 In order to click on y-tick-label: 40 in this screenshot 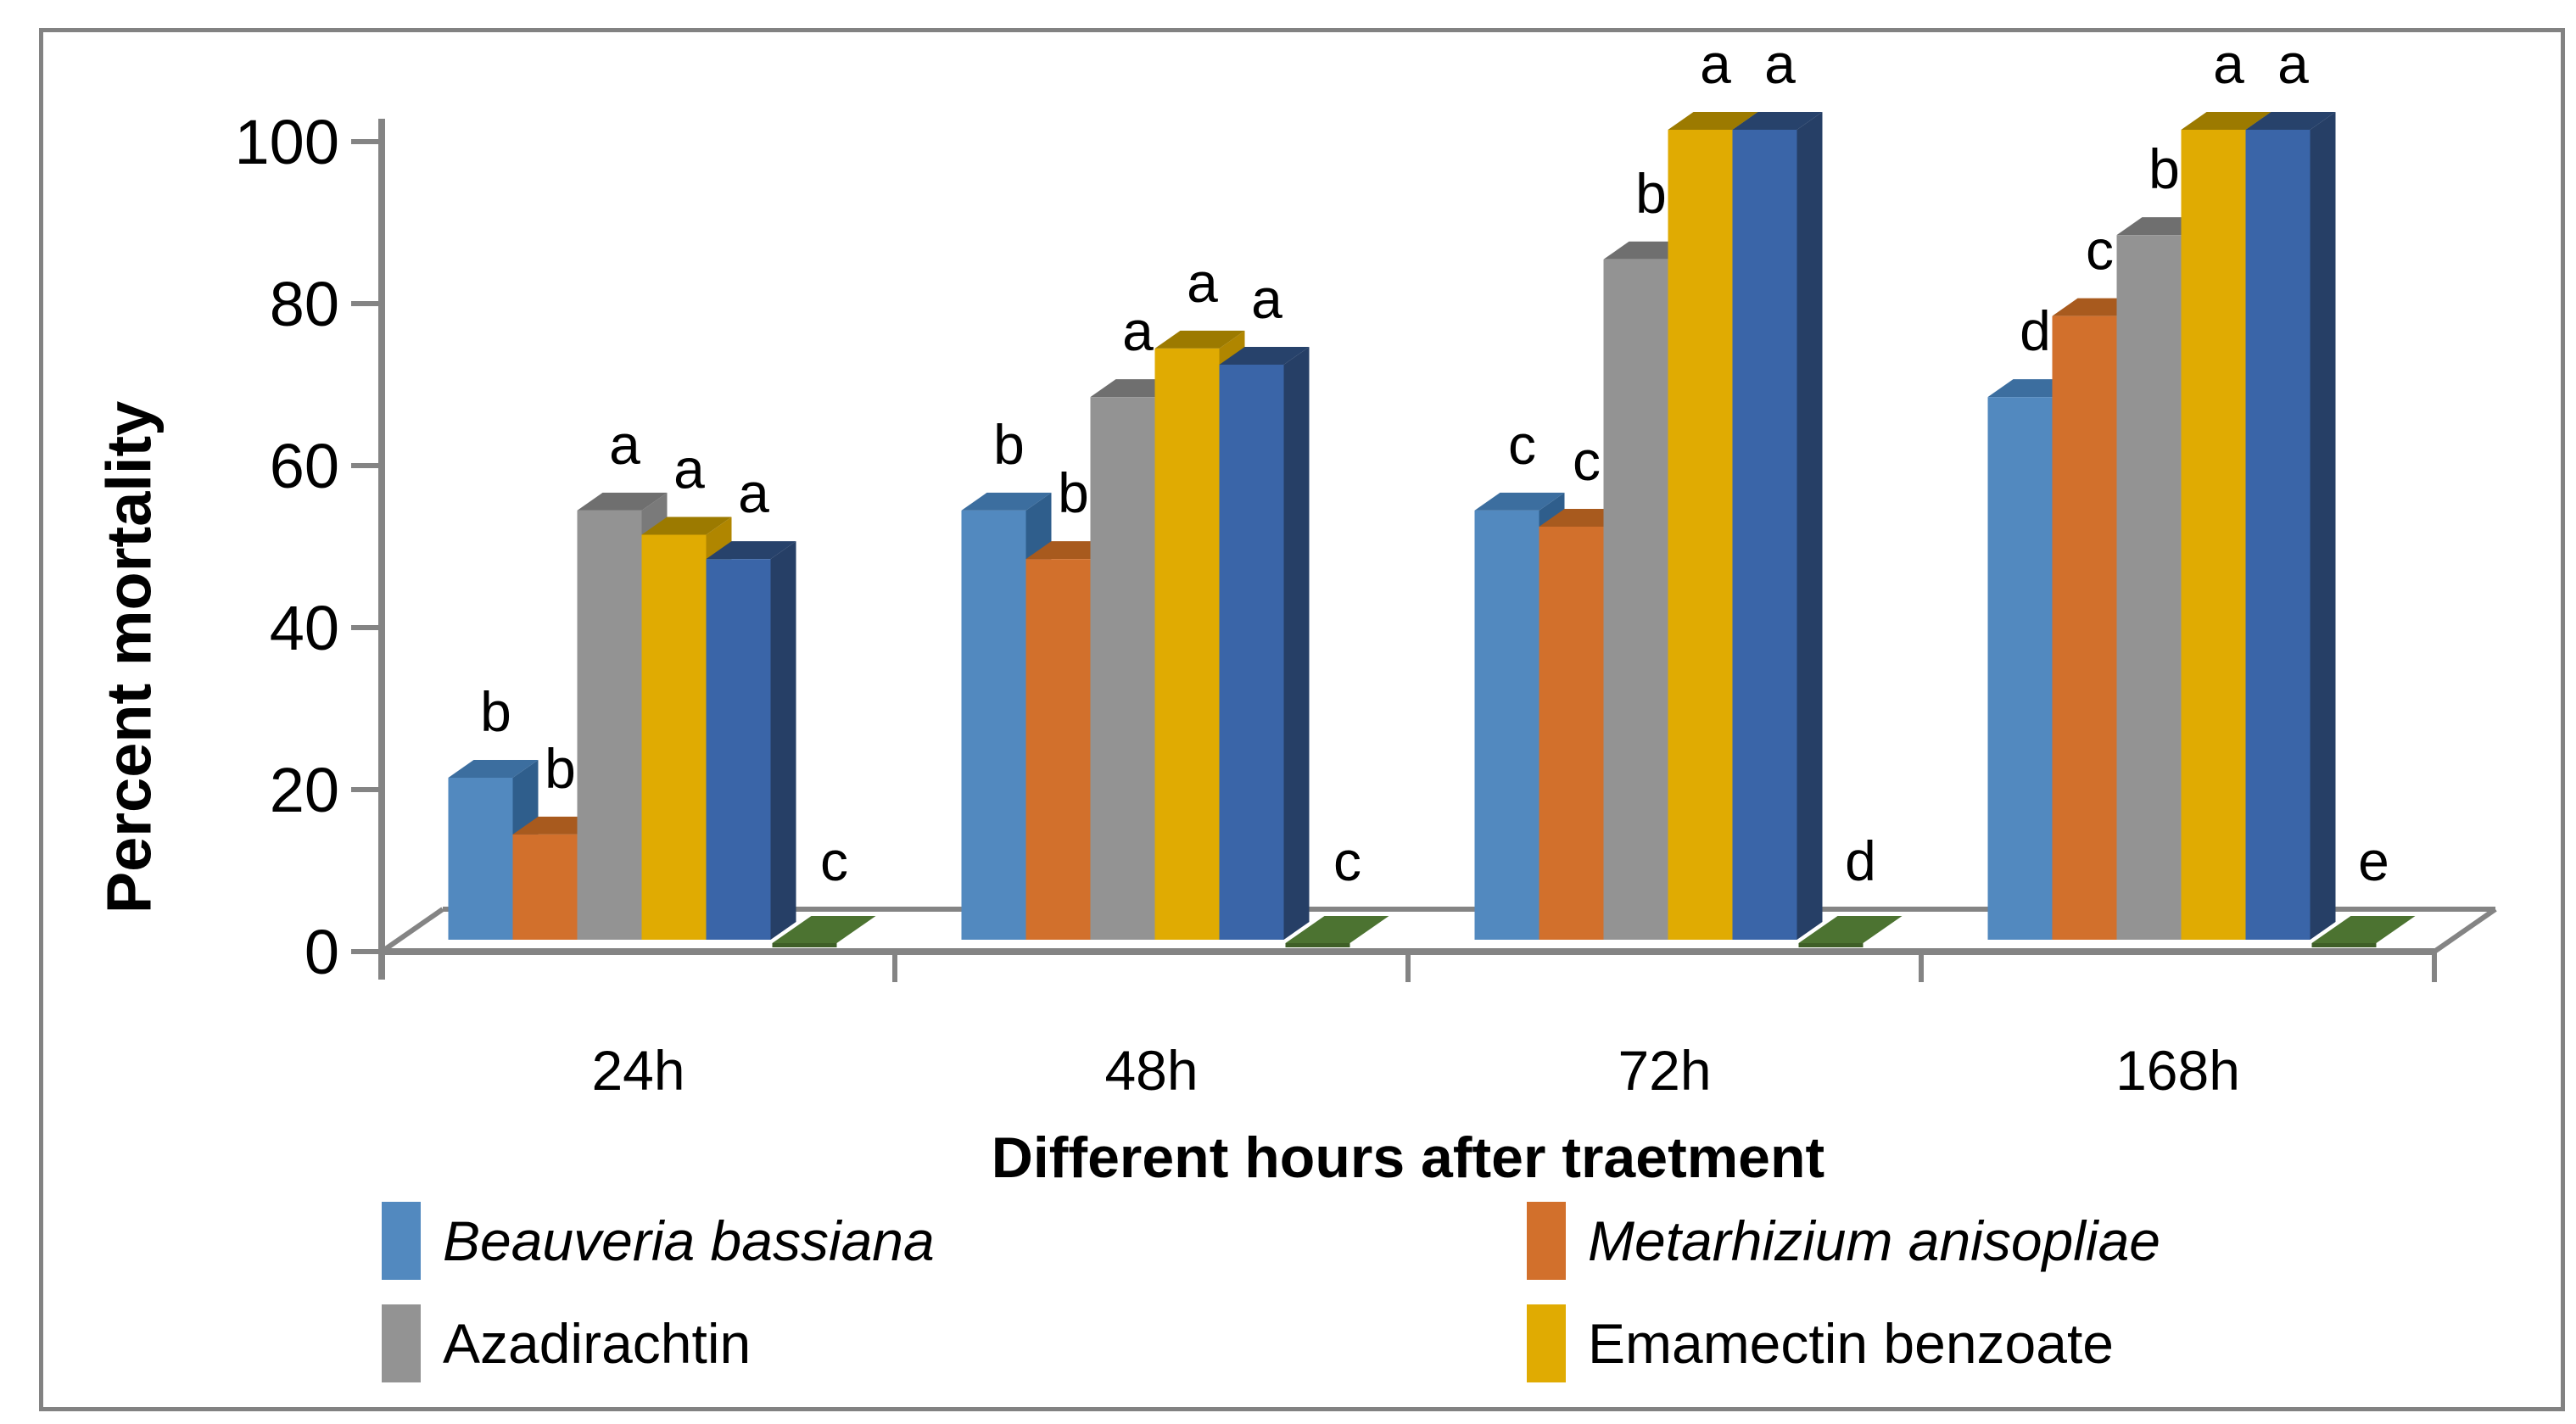, I will do `click(304, 628)`.